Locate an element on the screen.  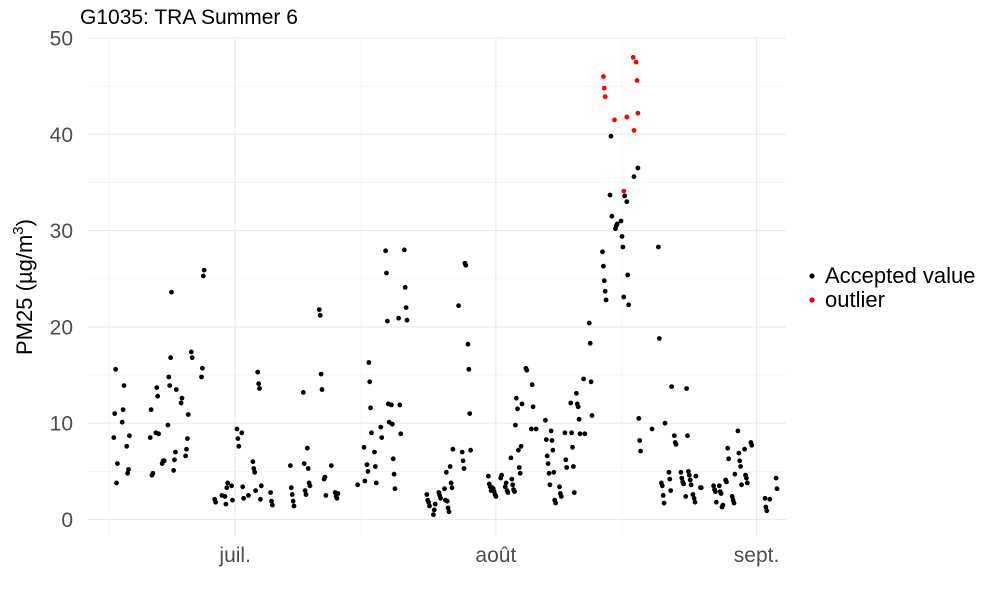
y-tick-label: 50 is located at coordinates (61, 39).